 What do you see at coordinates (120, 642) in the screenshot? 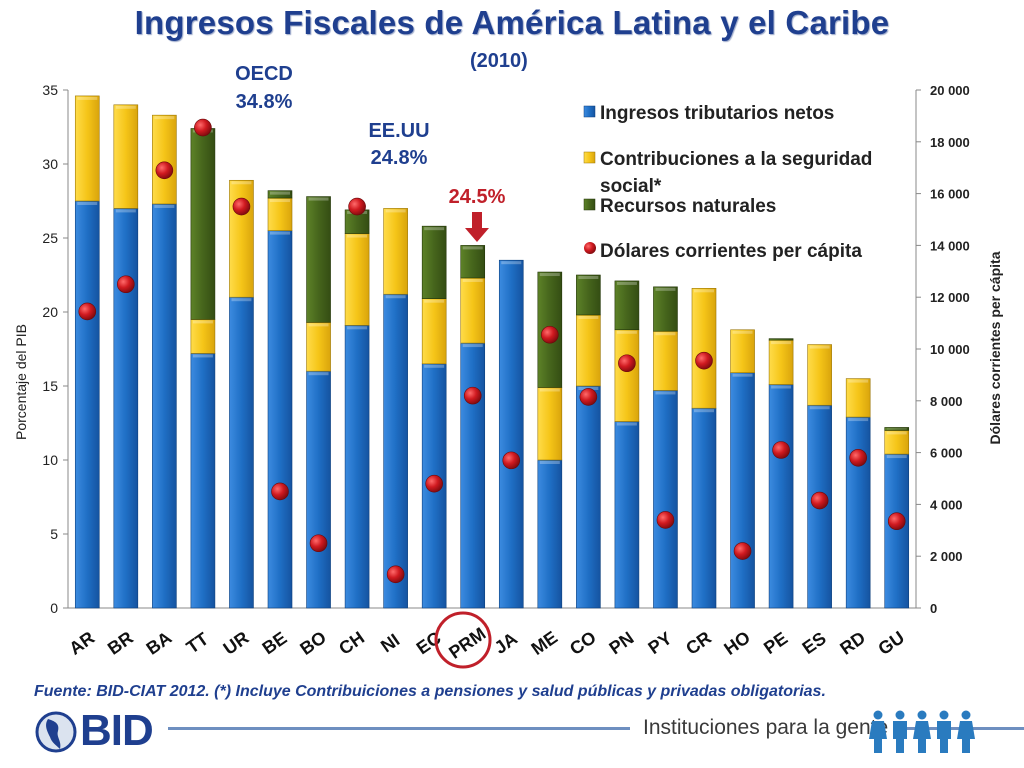
I see `x-tick-label: BR` at bounding box center [120, 642].